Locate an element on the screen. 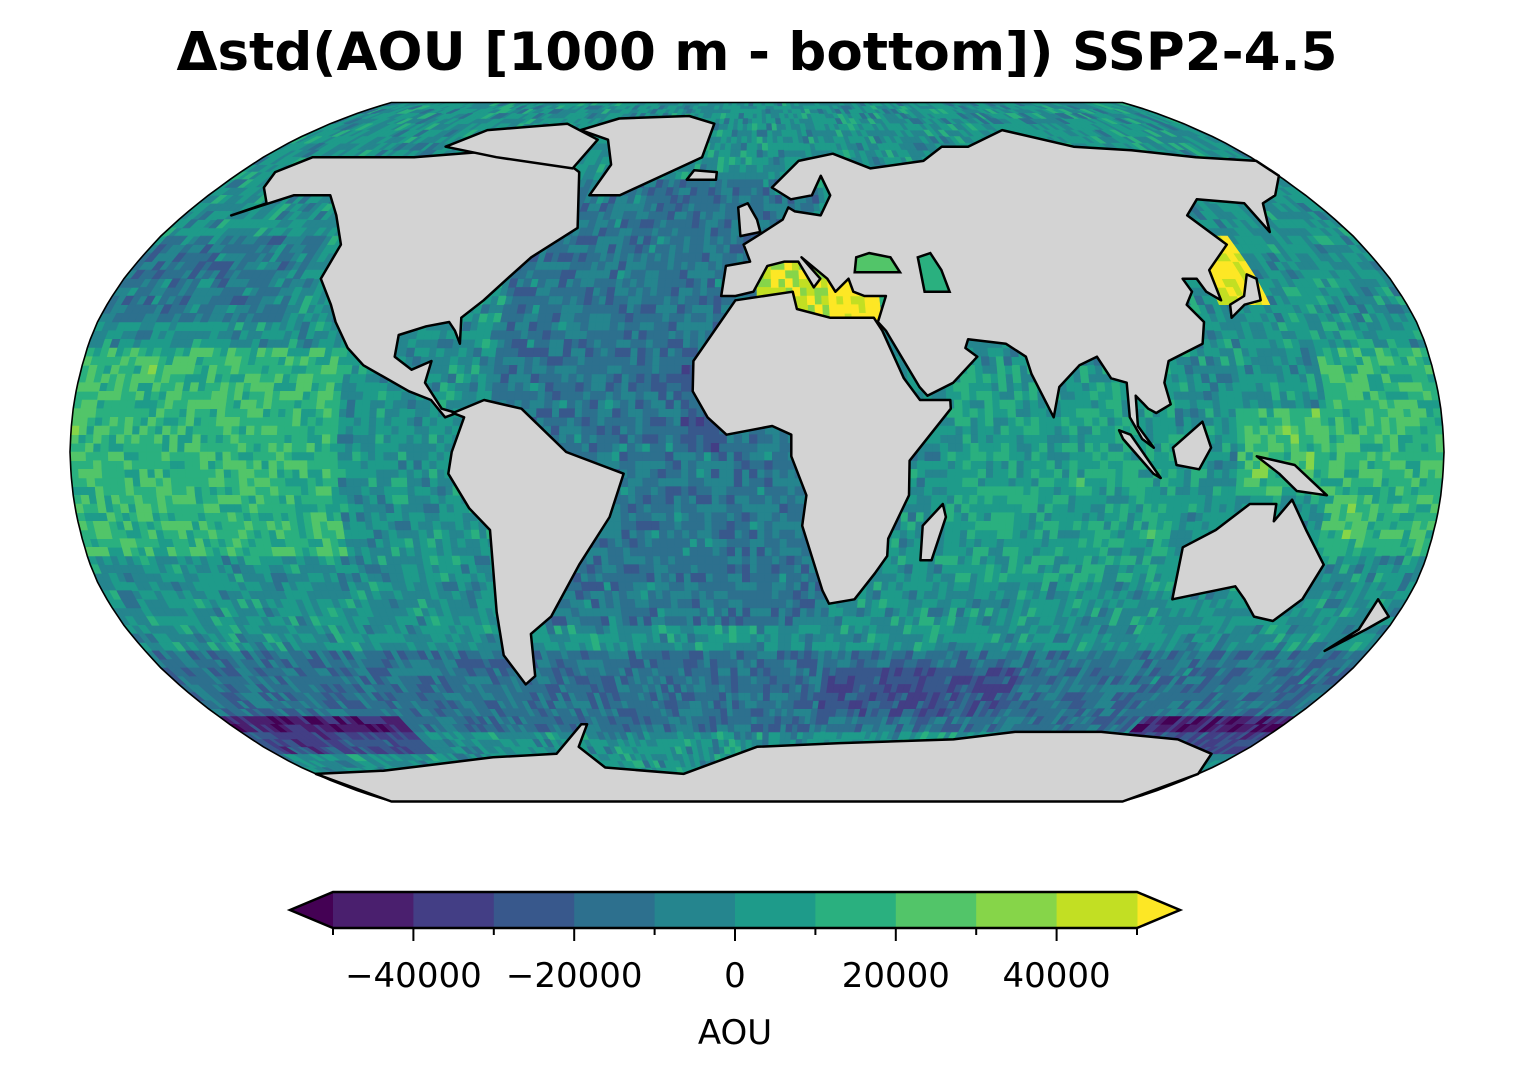 The image size is (1514, 1084). land-sumatra is located at coordinates (1139, 454).